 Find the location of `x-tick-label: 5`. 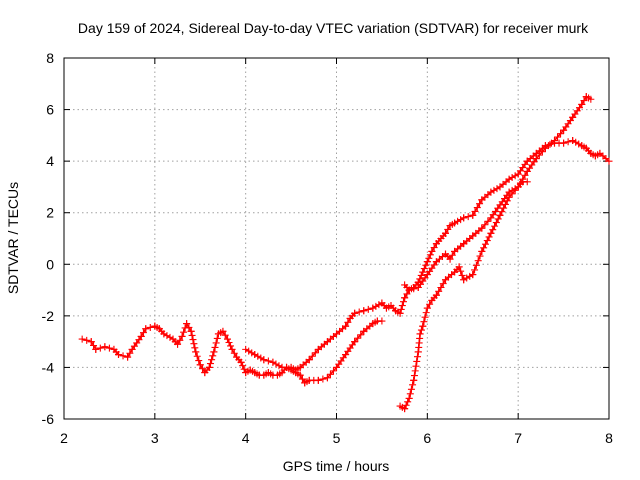

x-tick-label: 5 is located at coordinates (337, 438).